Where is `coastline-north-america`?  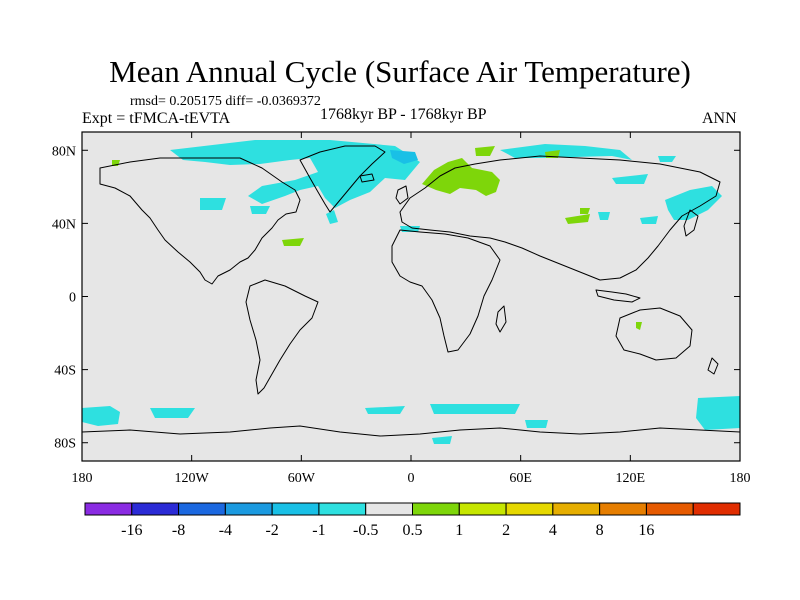 coastline-north-america is located at coordinates (200, 221).